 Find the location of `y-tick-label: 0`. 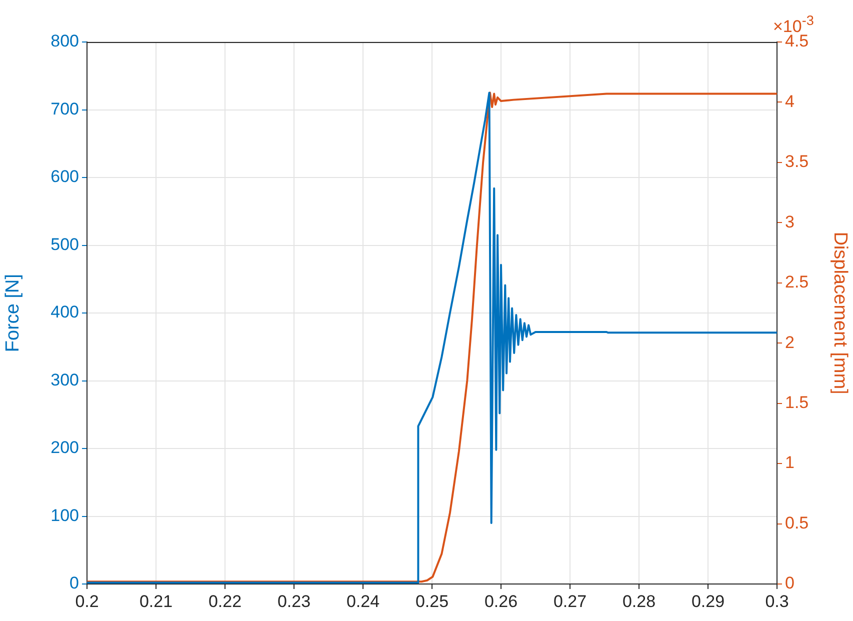

y-tick-label: 0 is located at coordinates (74, 583).